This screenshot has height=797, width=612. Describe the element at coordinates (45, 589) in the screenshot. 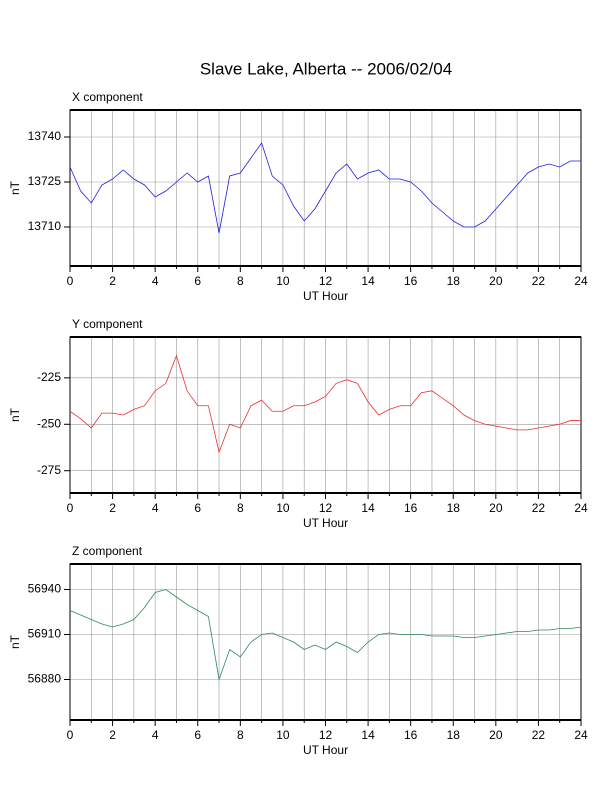

I see `y-tick-label: 56940` at that location.